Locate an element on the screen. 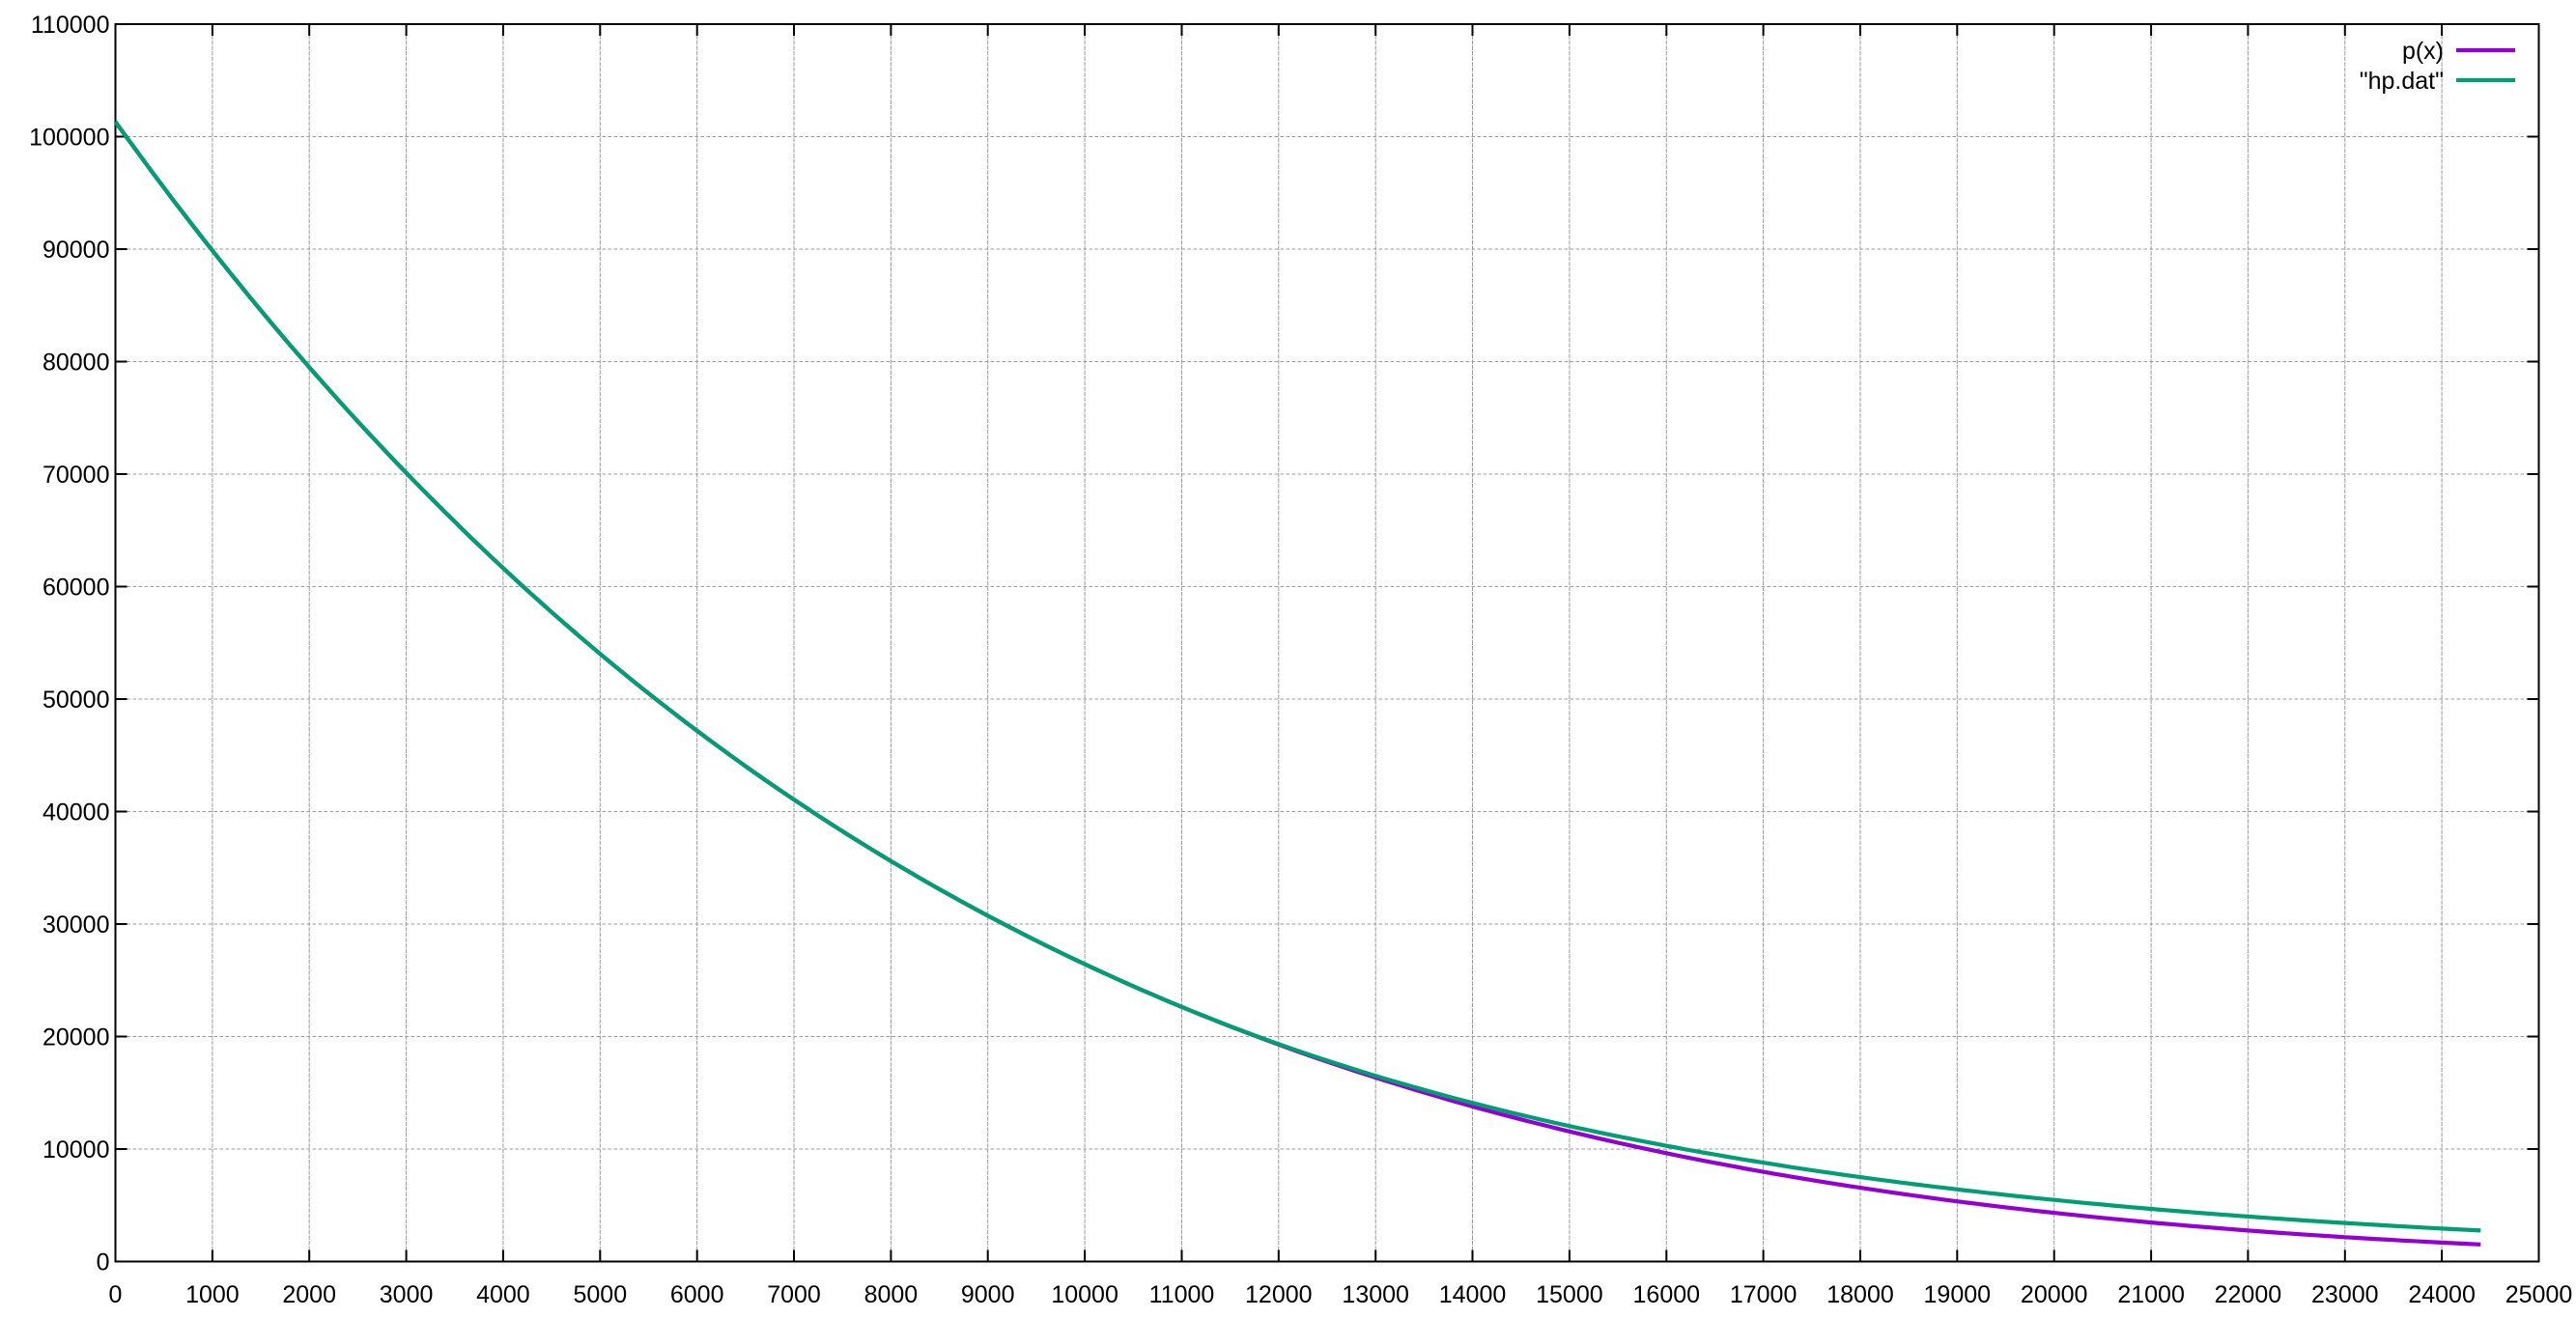 Image resolution: width=2576 pixels, height=1318 pixels. svg-text: 15000 is located at coordinates (1569, 1295).